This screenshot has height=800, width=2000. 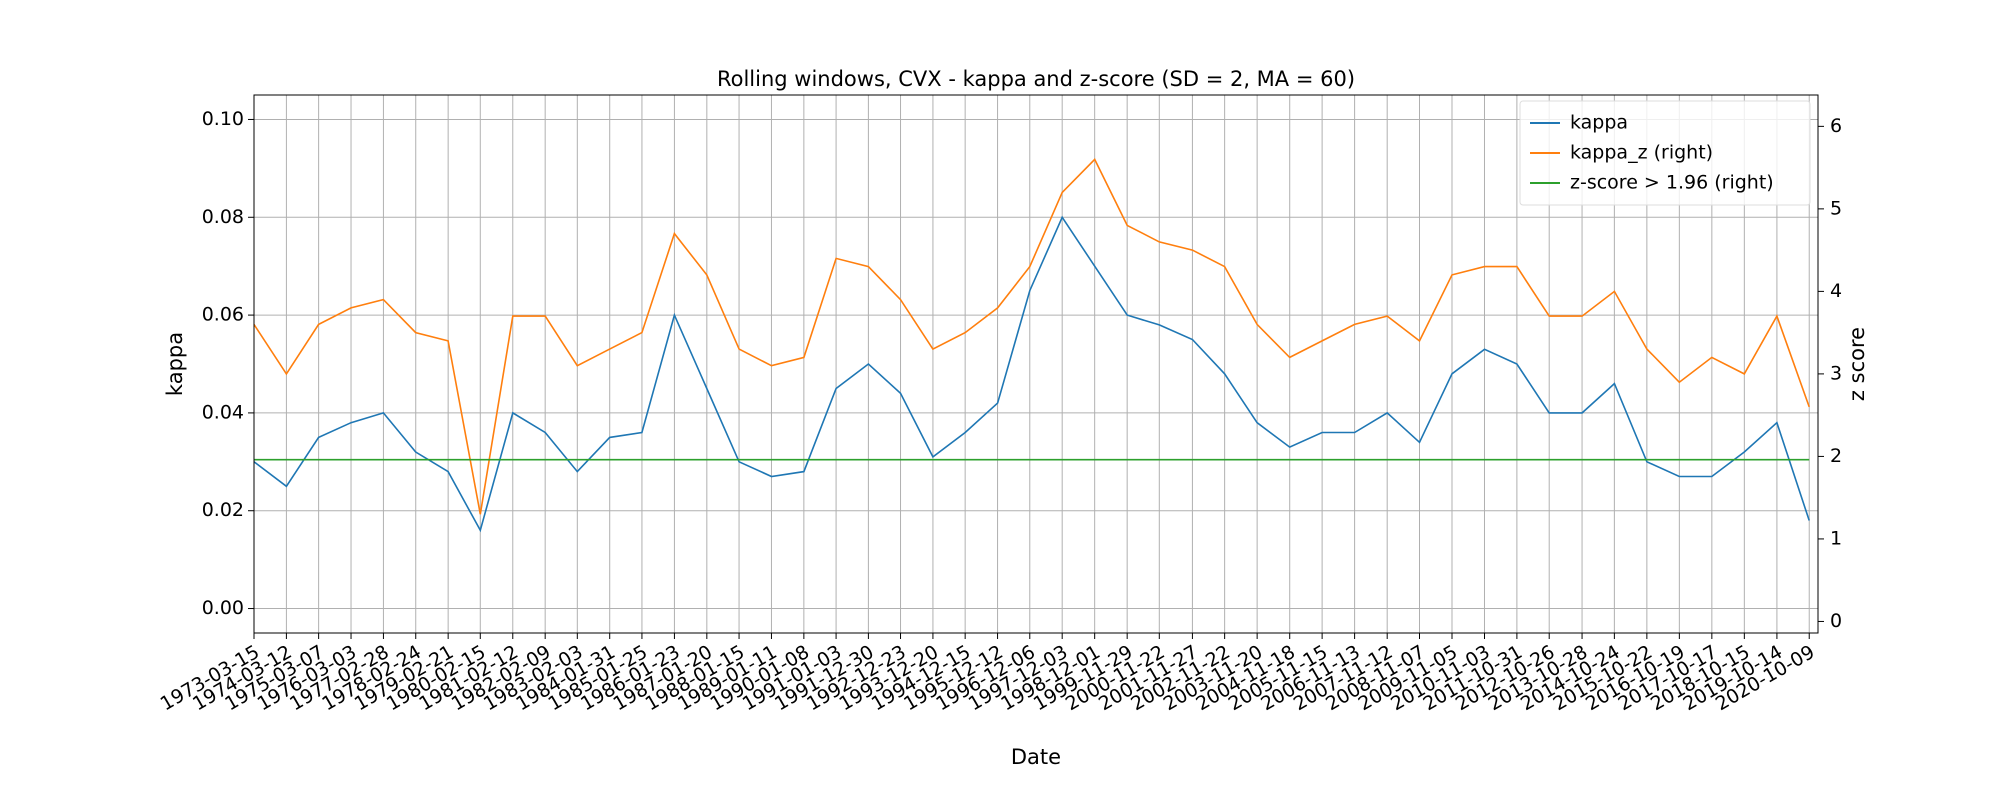 I want to click on legend-box, so click(x=1665, y=153).